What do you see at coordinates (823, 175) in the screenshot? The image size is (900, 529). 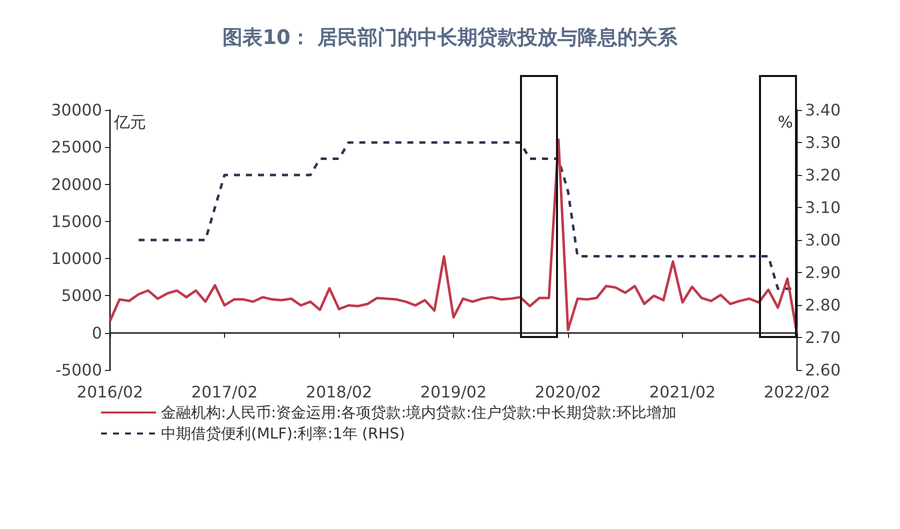 I see `y2-tick-label: 3.20` at bounding box center [823, 175].